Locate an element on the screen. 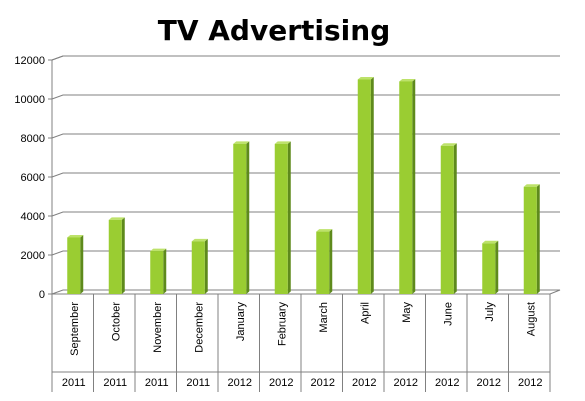  x-category-label: July is located at coordinates (490, 312).